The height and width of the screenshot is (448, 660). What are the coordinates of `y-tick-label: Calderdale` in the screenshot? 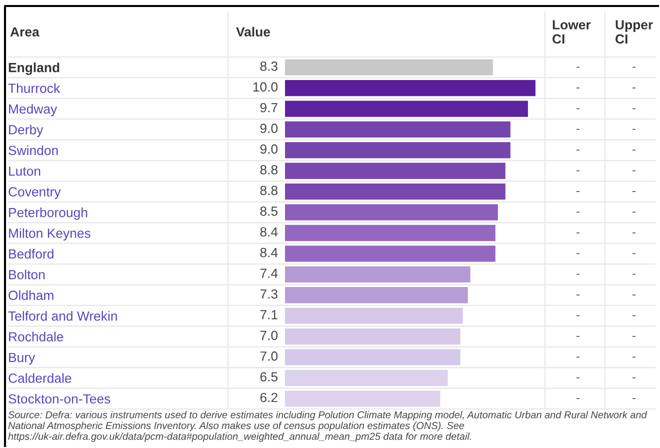 It's located at (40, 378).